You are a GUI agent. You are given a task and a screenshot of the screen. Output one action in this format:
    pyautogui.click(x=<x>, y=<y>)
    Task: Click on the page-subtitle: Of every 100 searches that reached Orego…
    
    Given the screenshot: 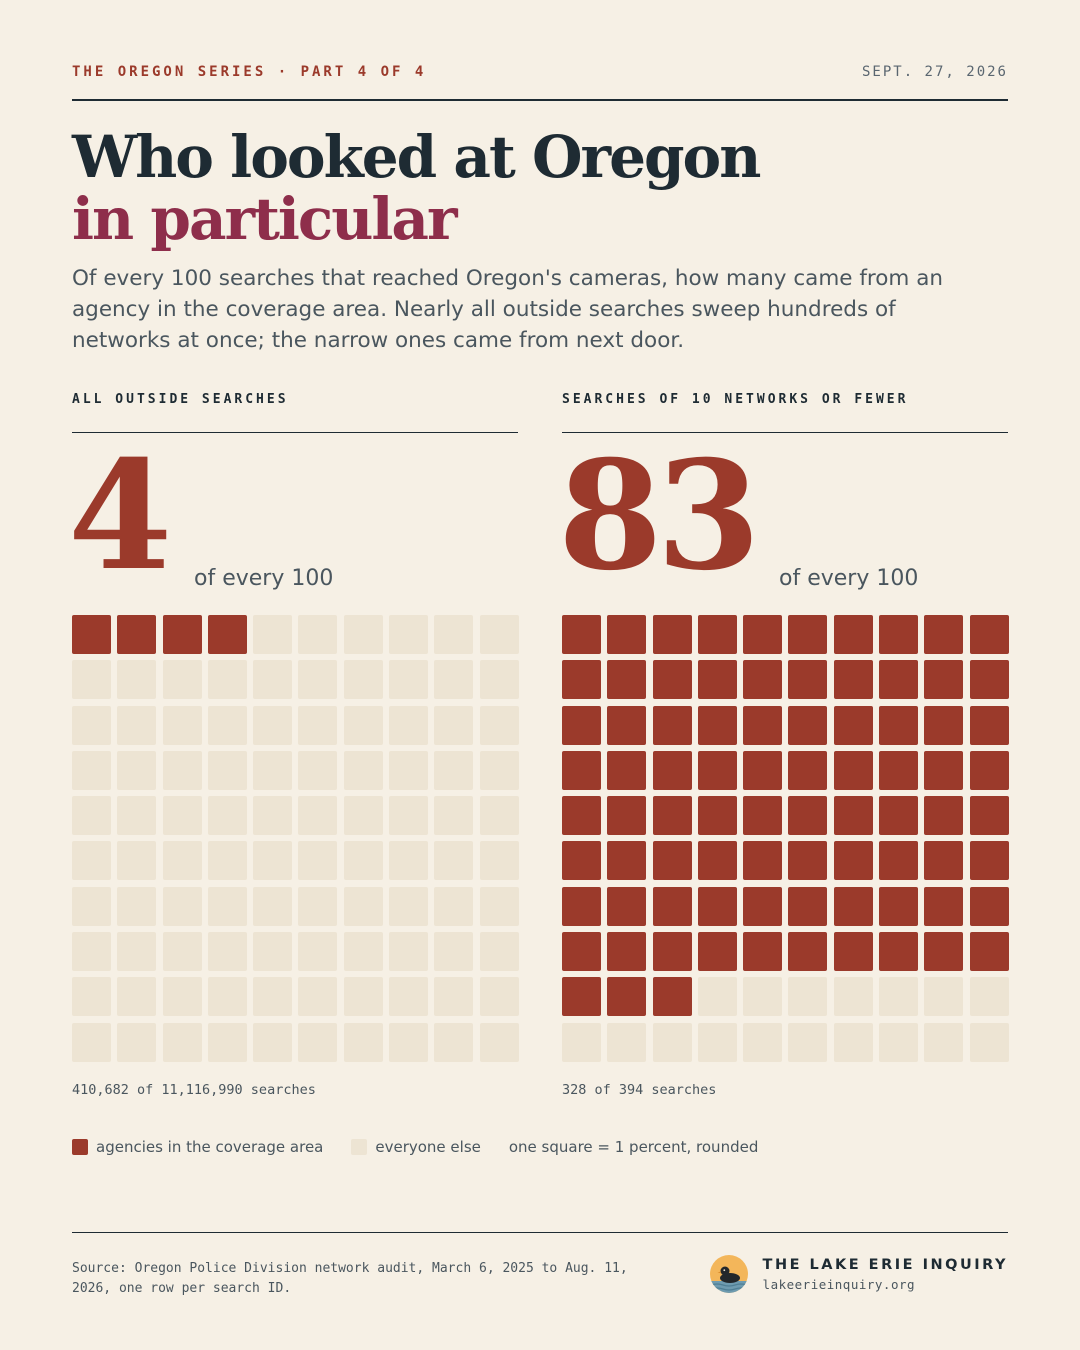 What is the action you would take?
    pyautogui.click(x=507, y=309)
    